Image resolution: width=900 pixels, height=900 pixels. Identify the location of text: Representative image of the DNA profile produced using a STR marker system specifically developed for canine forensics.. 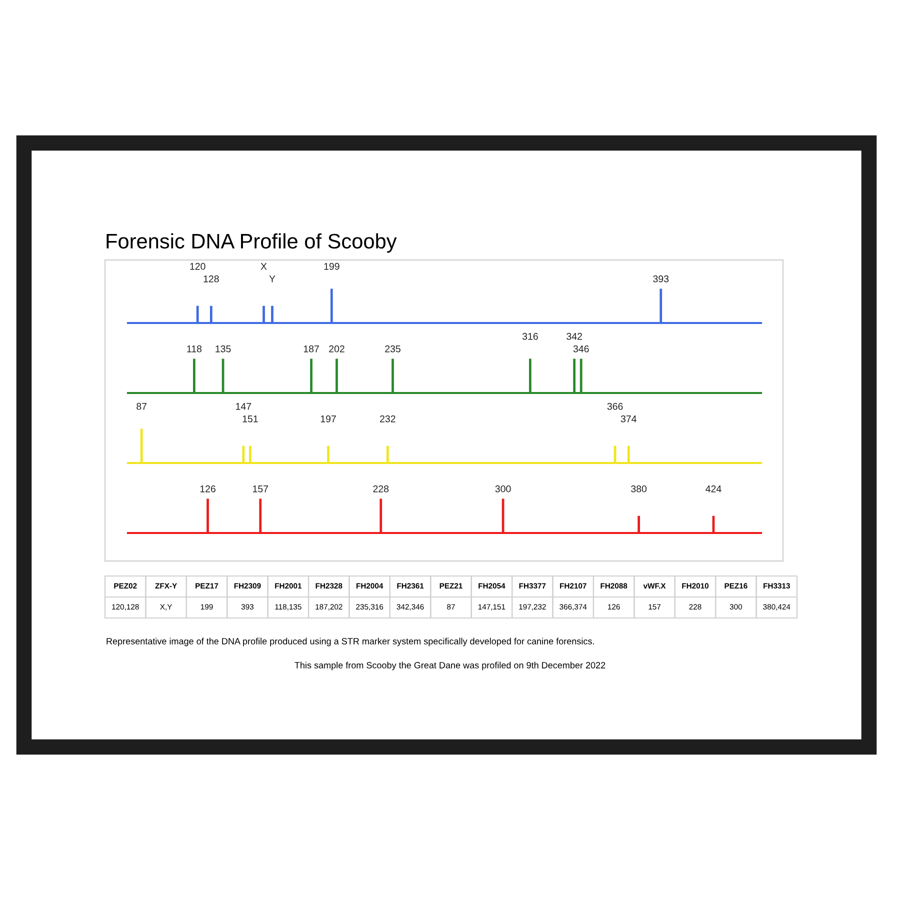
(350, 642).